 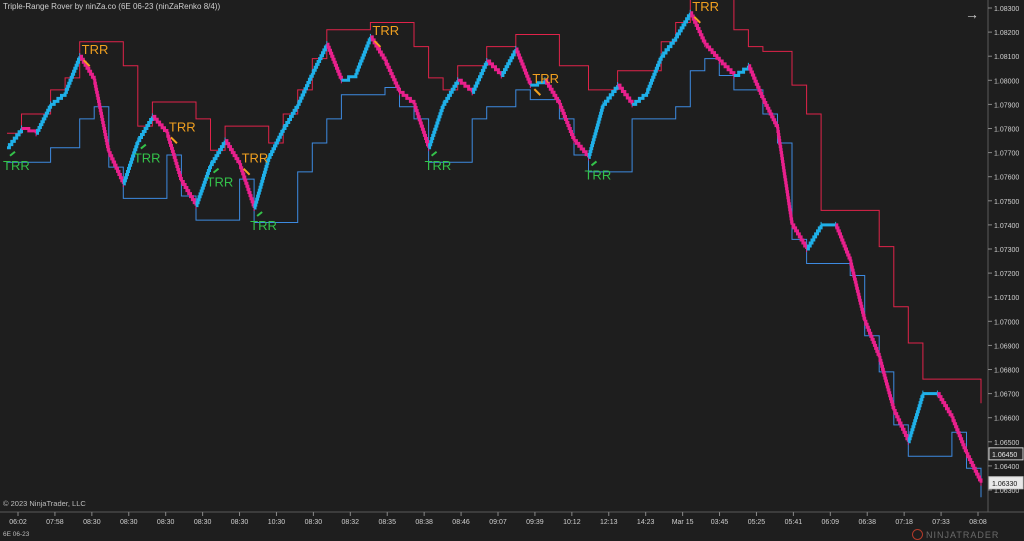 What do you see at coordinates (1006, 105) in the screenshot?
I see `y-tick-label: 1.07900` at bounding box center [1006, 105].